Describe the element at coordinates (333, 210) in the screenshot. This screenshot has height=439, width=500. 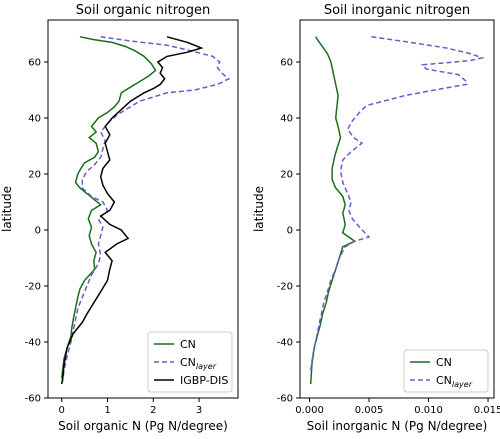
I see `series-line-cn` at that location.